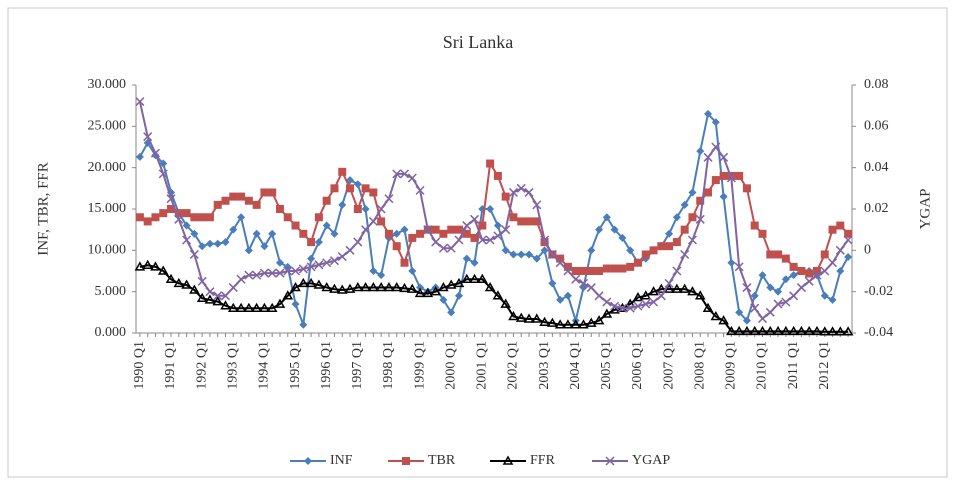 This screenshot has width=956, height=490. What do you see at coordinates (699, 365) in the screenshot?
I see `x-tick-label: 2008 Q1` at bounding box center [699, 365].